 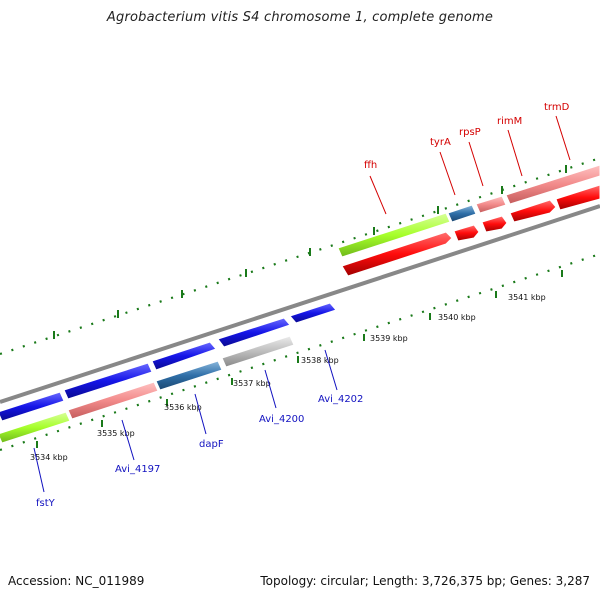 I want to click on label-rpsP: rpsP, so click(x=470, y=132).